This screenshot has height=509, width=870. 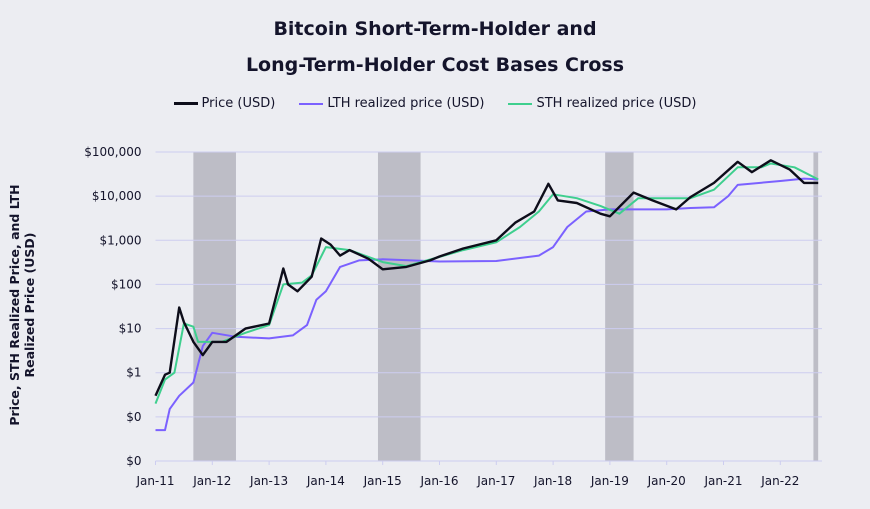 What do you see at coordinates (495, 481) in the screenshot?
I see `x-tick-label: Jan-17` at bounding box center [495, 481].